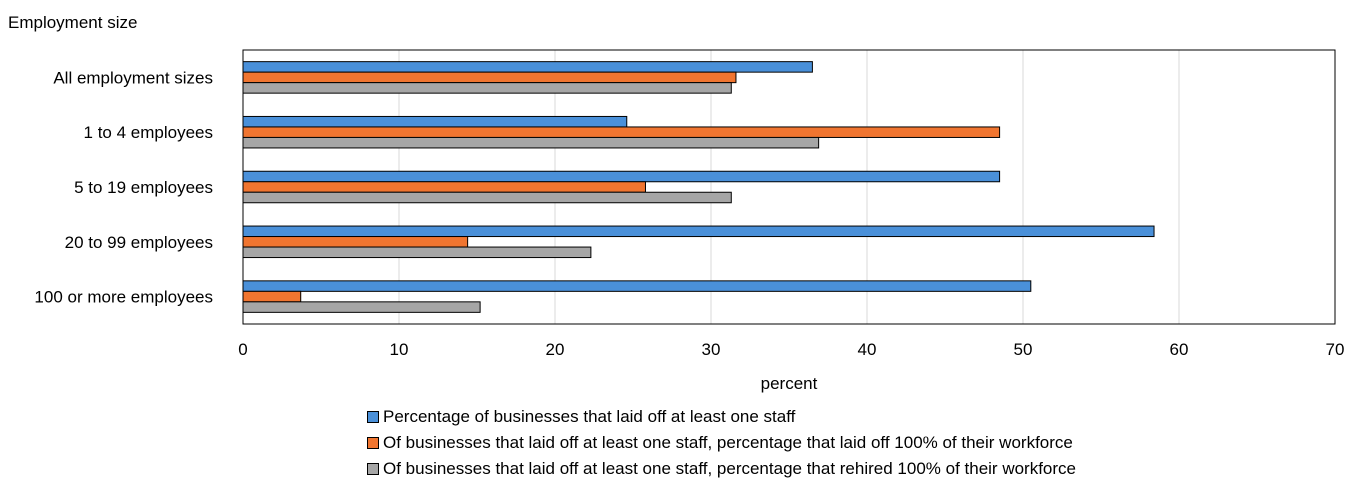 The height and width of the screenshot is (494, 1346). I want to click on x-tick-label: 50, so click(1023, 349).